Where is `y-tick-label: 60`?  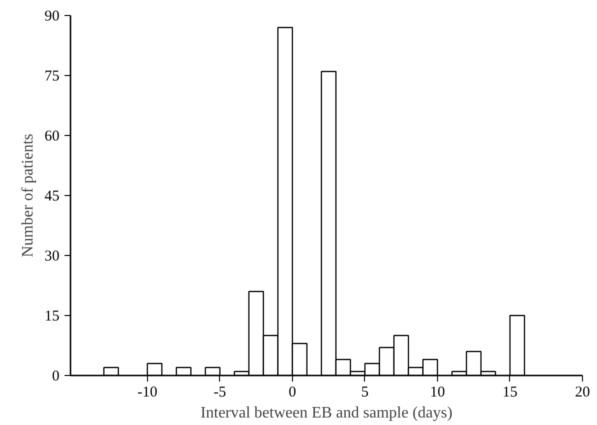 y-tick-label: 60 is located at coordinates (52, 136).